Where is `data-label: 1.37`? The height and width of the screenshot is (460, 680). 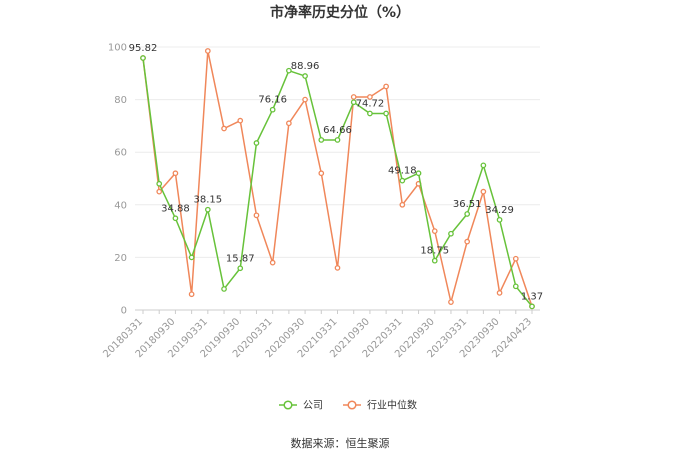 data-label: 1.37 is located at coordinates (532, 296).